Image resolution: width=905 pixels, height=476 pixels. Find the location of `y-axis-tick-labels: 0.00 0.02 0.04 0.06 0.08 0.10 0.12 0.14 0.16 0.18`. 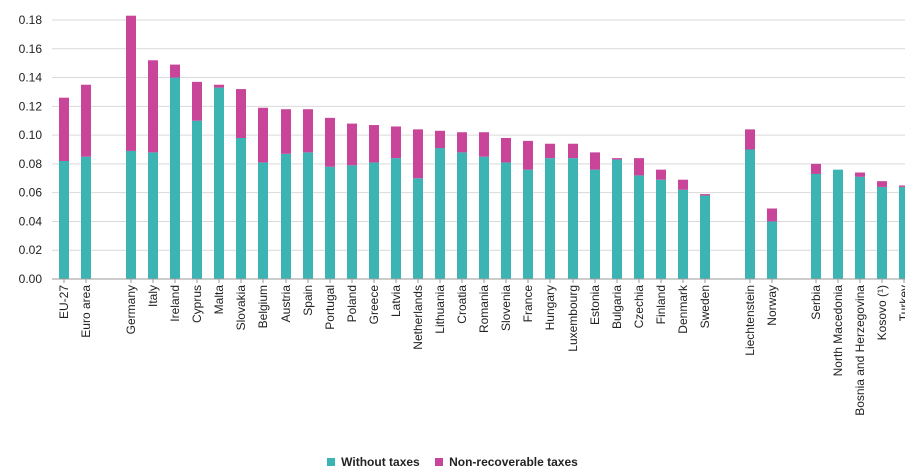

y-axis-tick-labels: 0.00 0.02 0.04 0.06 0.08 0.10 0.12 0.14 0.16 0.18 is located at coordinates (31, 149).